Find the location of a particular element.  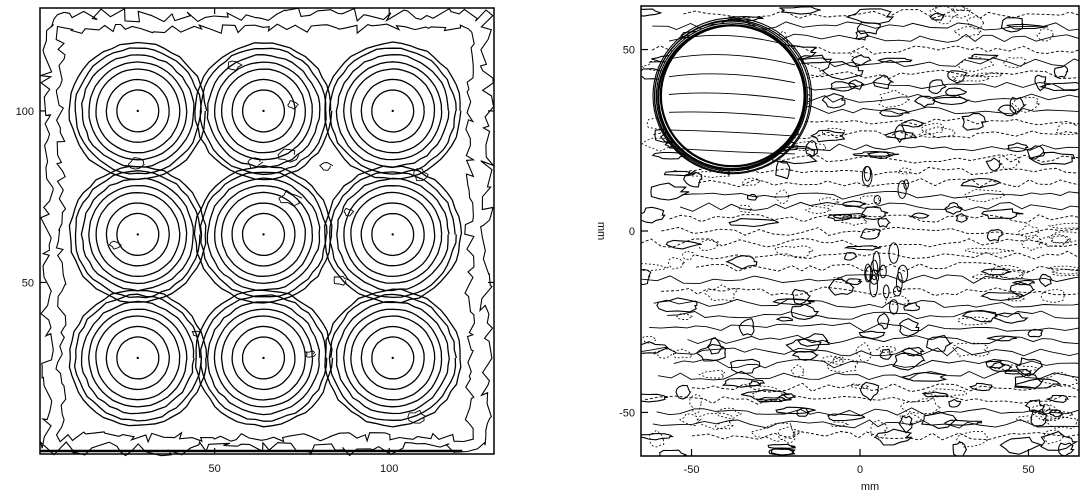

x-tick-label: 50 is located at coordinates (214, 469).